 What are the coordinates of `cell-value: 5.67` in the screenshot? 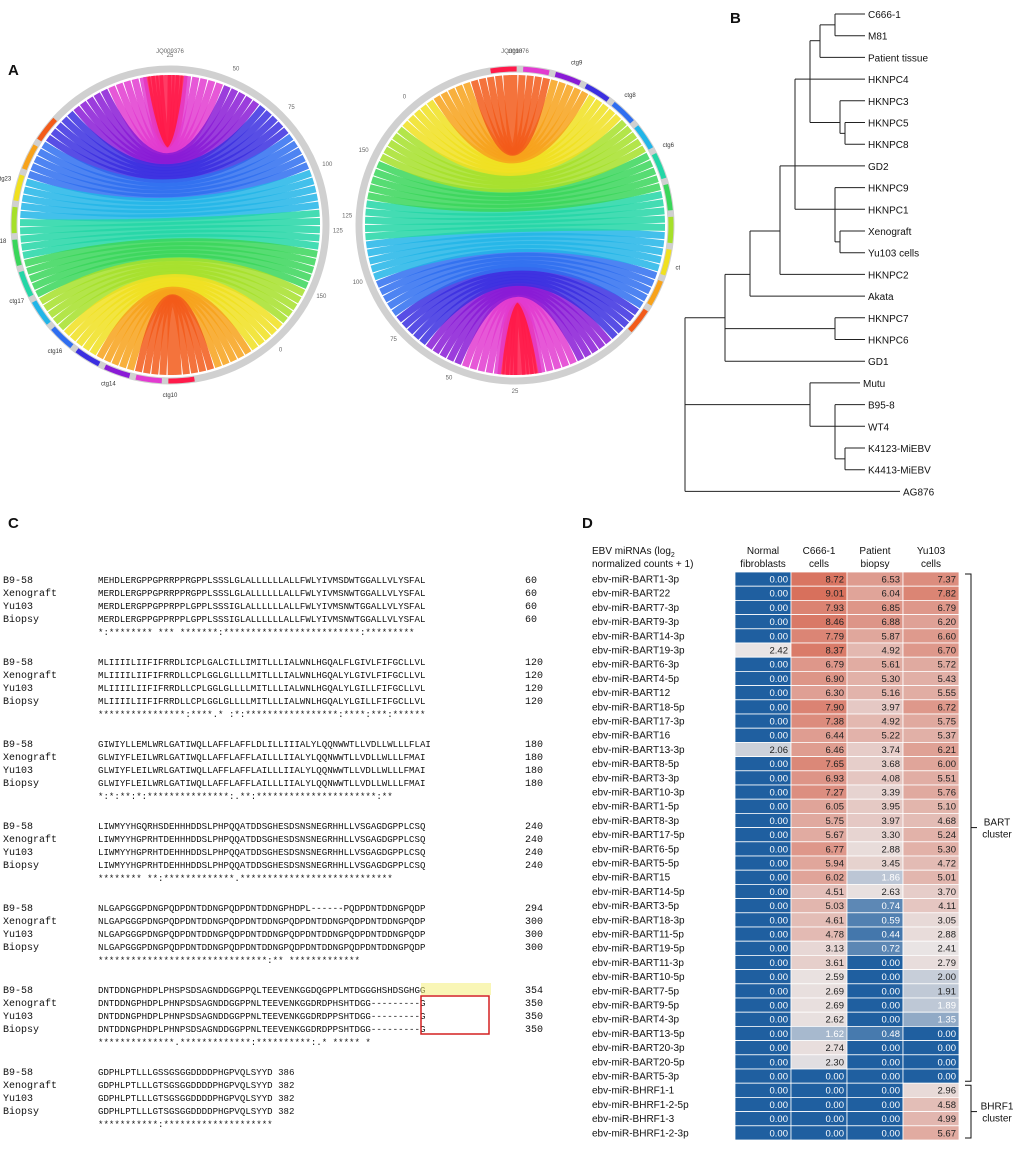 It's located at (947, 1133).